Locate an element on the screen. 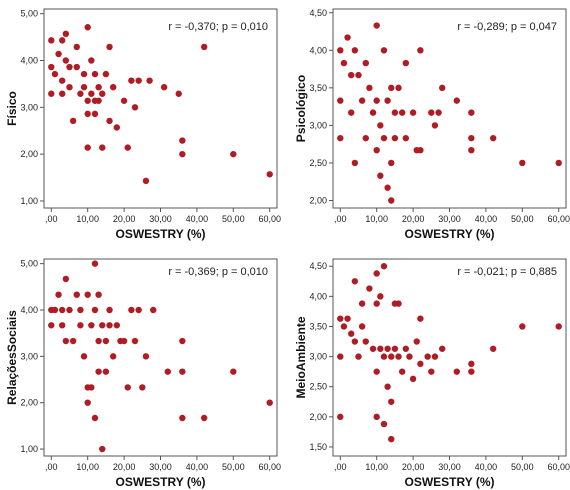 Image resolution: width=570 pixels, height=490 pixels. y-tick-label: 3,00 is located at coordinates (29, 107).